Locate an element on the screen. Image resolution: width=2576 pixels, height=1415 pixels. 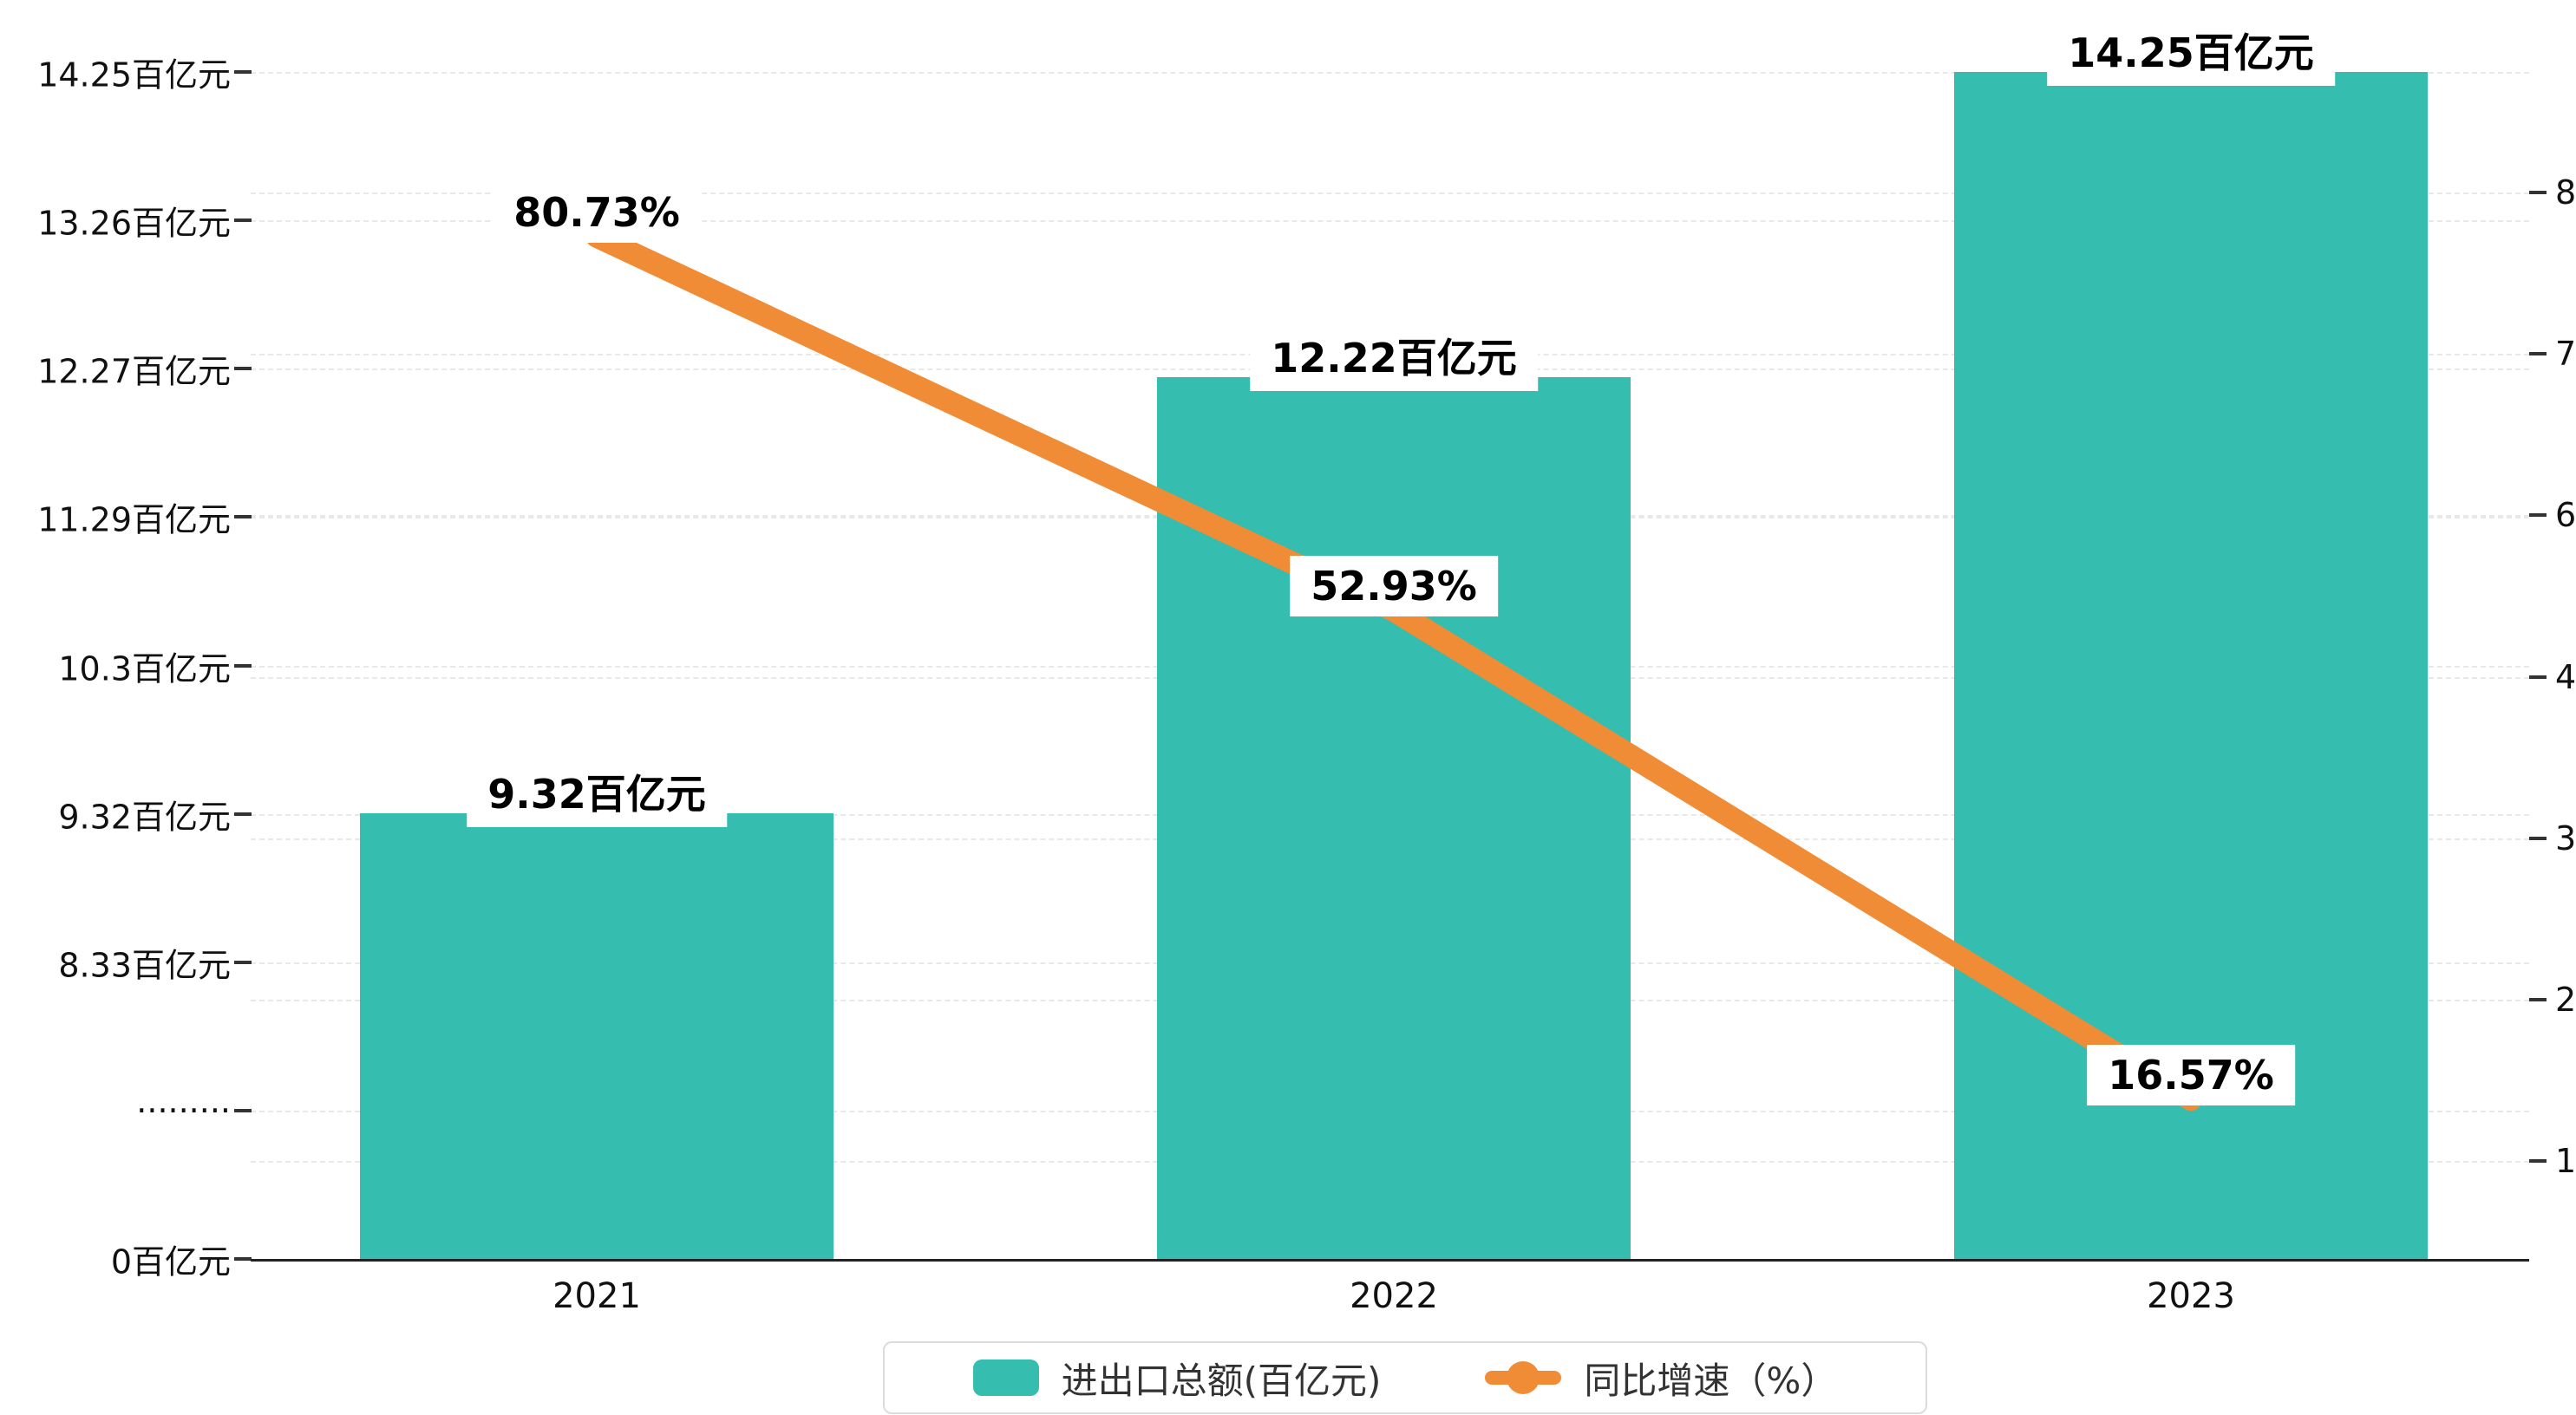
bar-2021 is located at coordinates (597, 1036).